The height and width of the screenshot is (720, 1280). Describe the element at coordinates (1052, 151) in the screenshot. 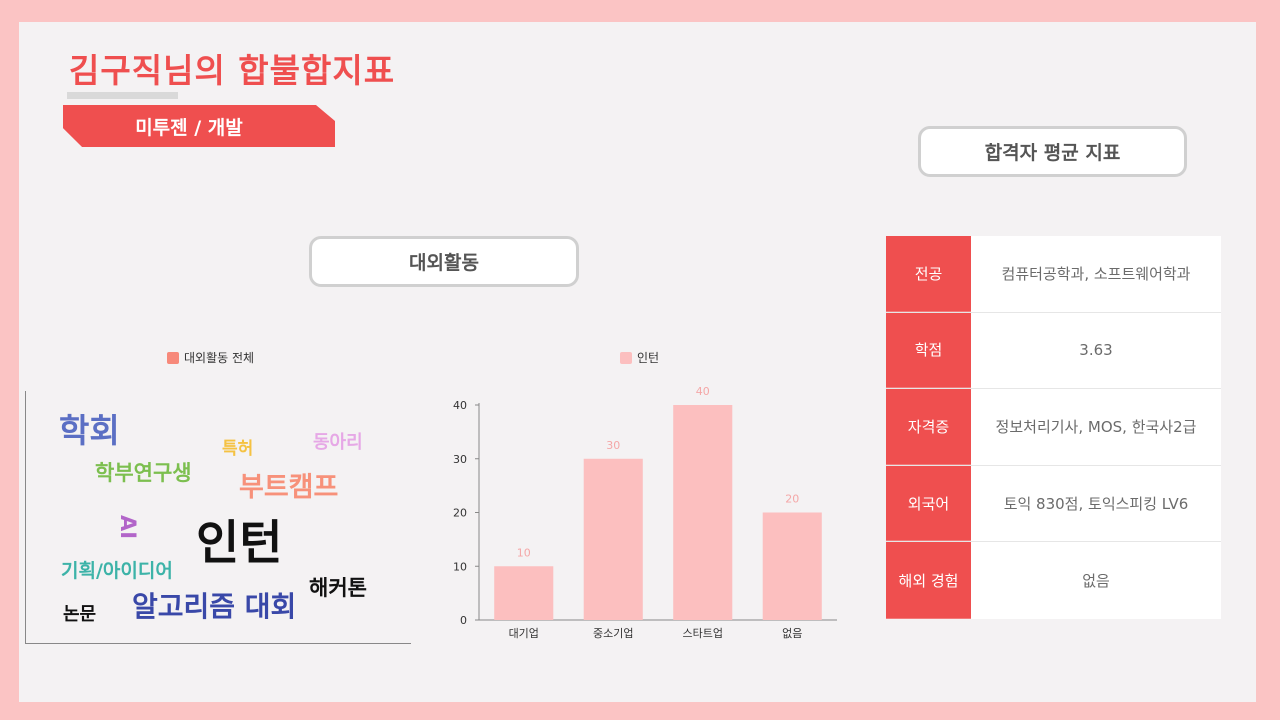

I see `average-metrics-label: 합격자 평균 지표` at that location.